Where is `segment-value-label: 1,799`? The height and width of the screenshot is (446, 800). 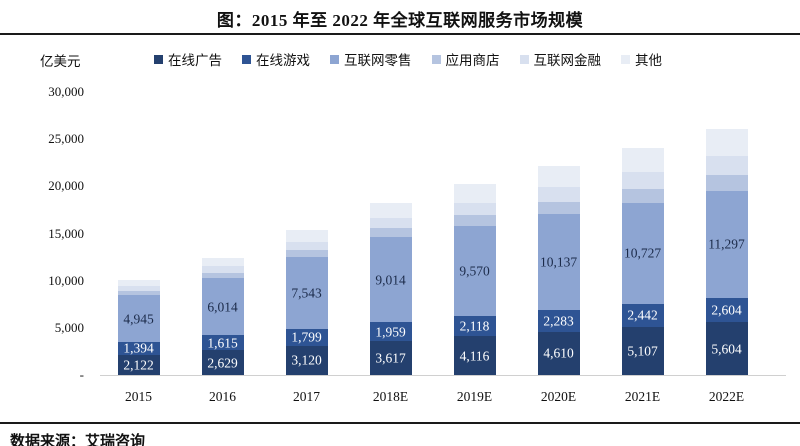 segment-value-label: 1,799 is located at coordinates (306, 337).